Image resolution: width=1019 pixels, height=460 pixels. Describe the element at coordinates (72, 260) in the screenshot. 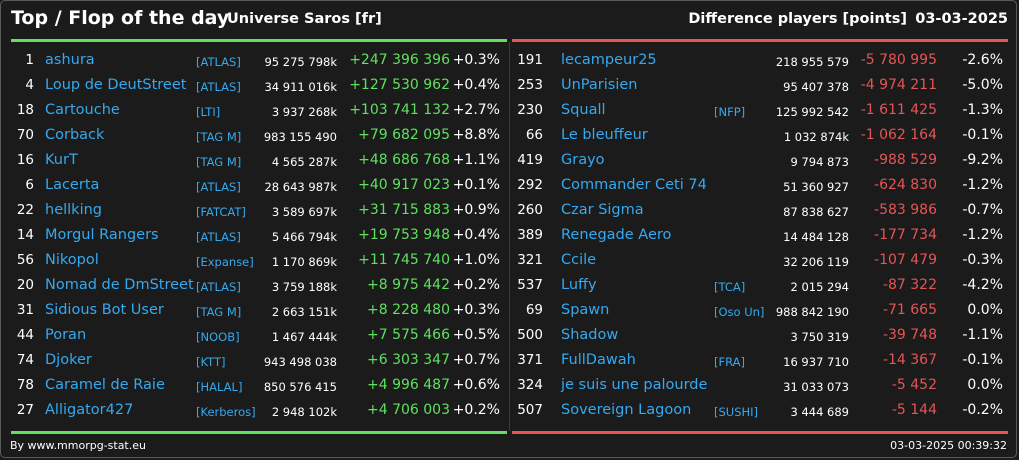

I see `player-name-link: Nikopol` at that location.